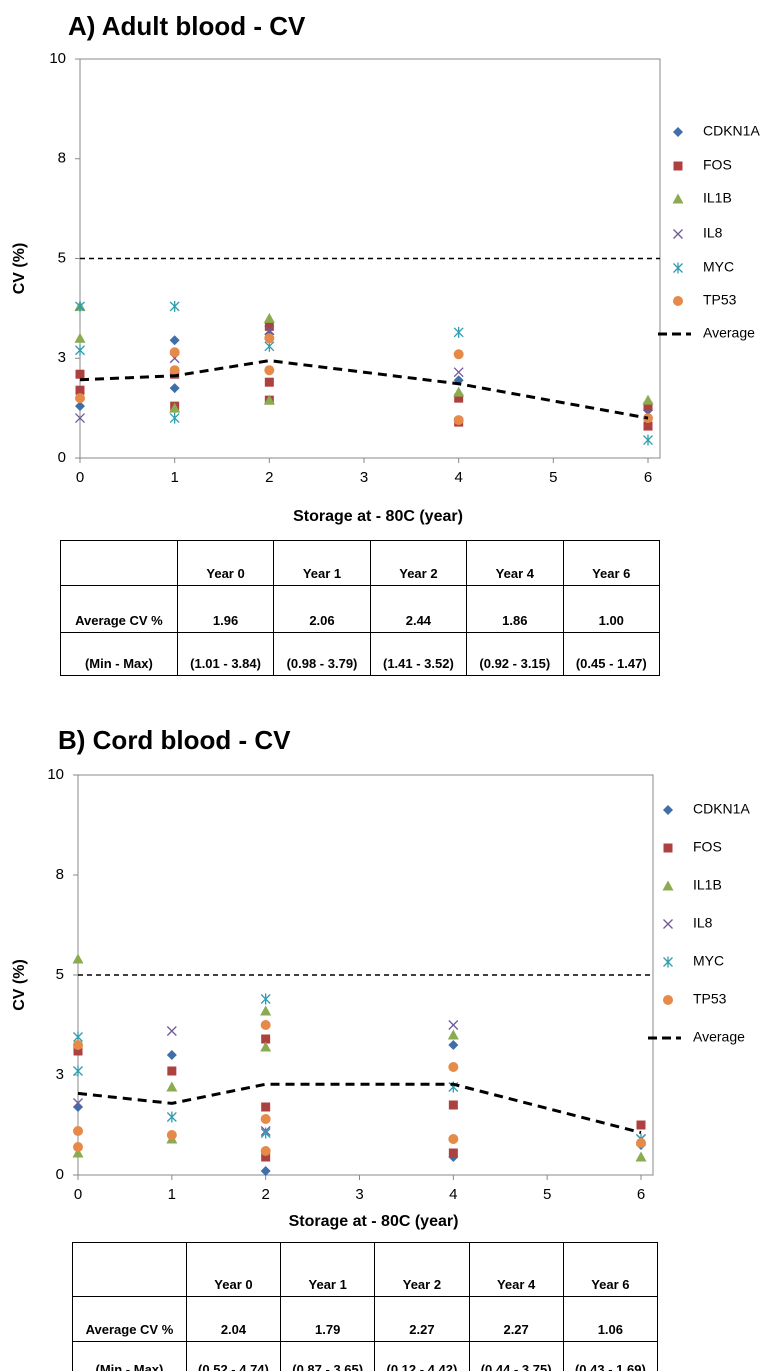  Describe the element at coordinates (19, 985) in the screenshot. I see `y-axis-label: CV (%)` at that location.